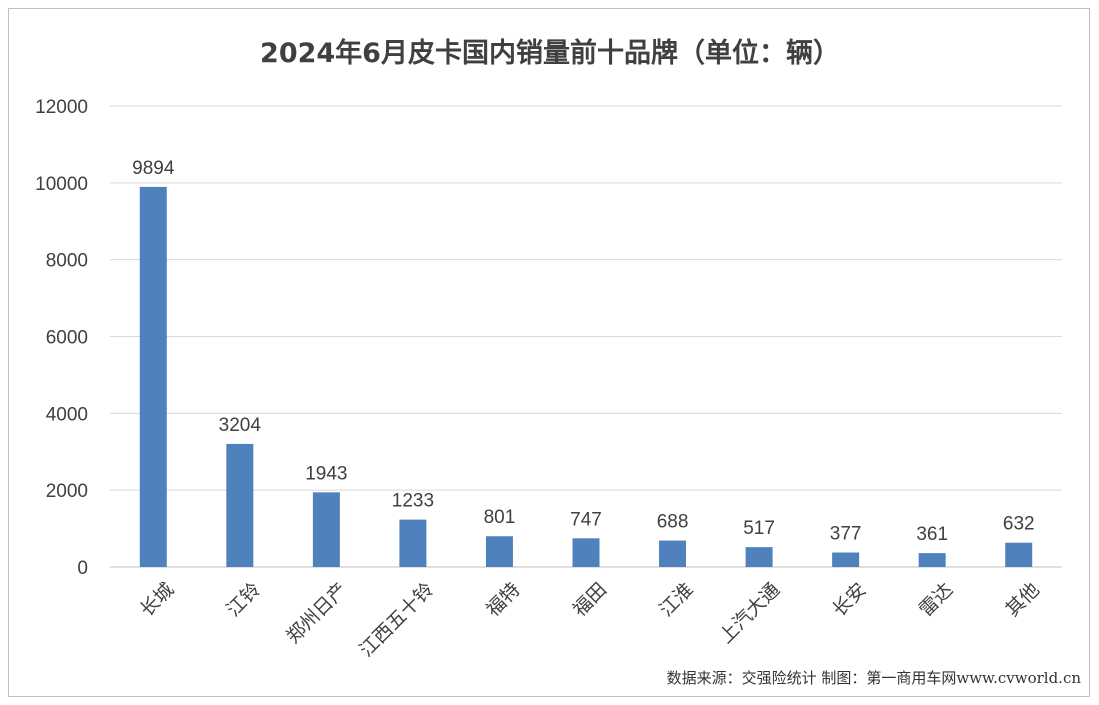 The width and height of the screenshot is (1099, 705). I want to click on y-tick-label: 12000, so click(61, 107).